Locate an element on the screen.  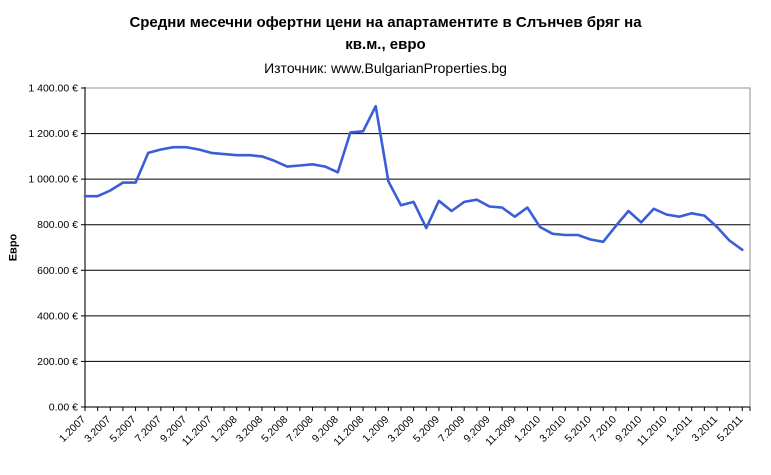
x-tick-label: 7.2009 is located at coordinates (451, 429).